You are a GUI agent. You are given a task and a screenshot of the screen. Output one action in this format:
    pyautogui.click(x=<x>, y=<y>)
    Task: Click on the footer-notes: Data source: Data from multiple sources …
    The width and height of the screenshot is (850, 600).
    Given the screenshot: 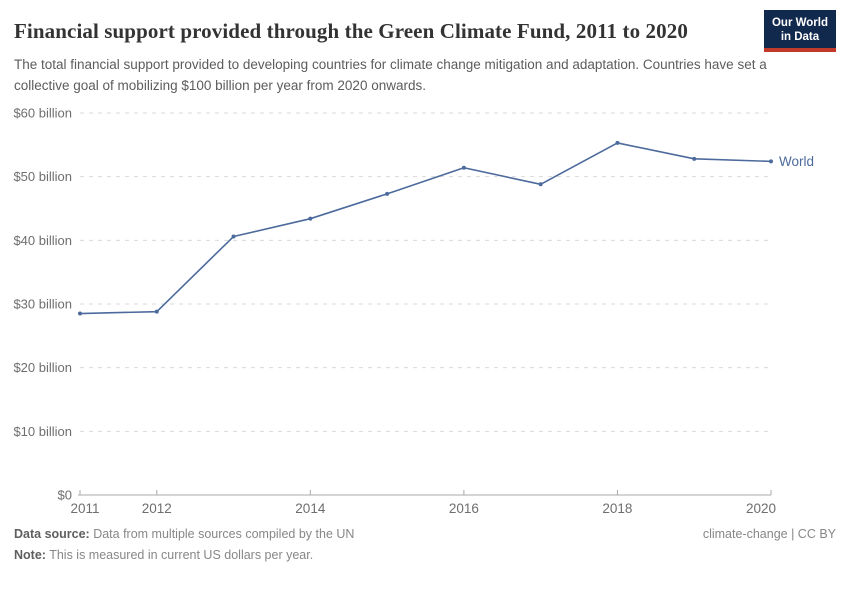 What is the action you would take?
    pyautogui.click(x=184, y=545)
    